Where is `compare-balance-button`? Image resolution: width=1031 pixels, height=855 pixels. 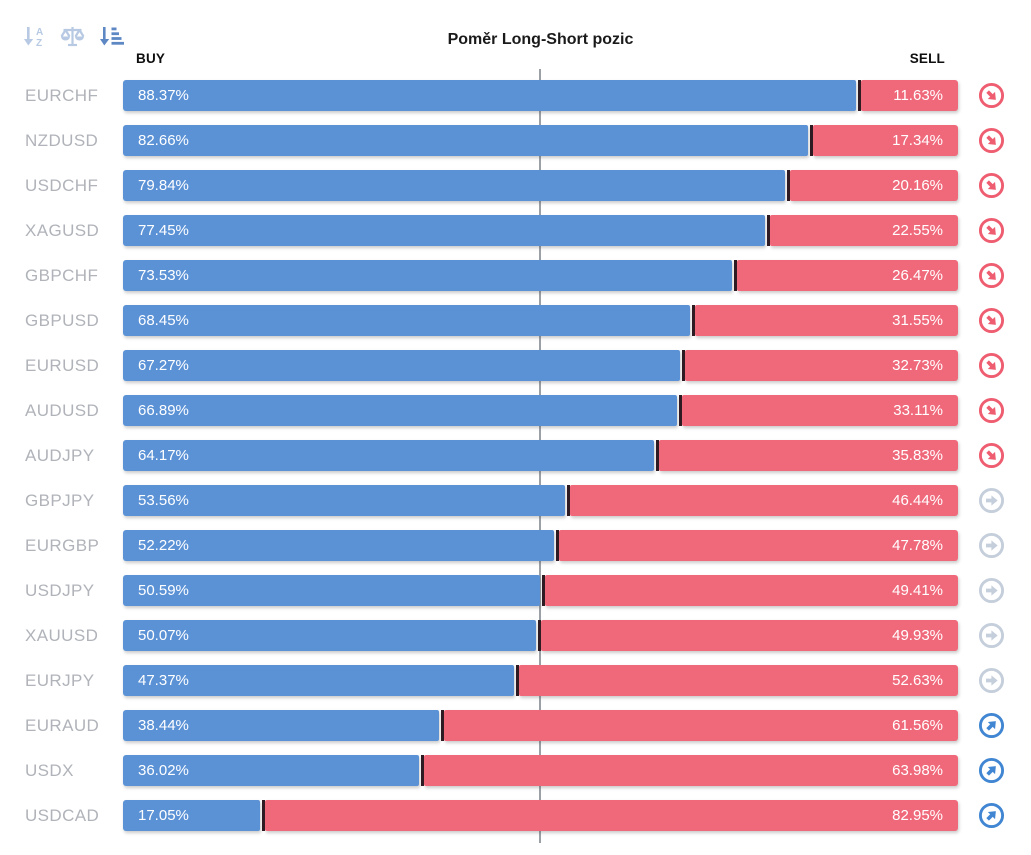
compare-balance-button is located at coordinates (72, 36).